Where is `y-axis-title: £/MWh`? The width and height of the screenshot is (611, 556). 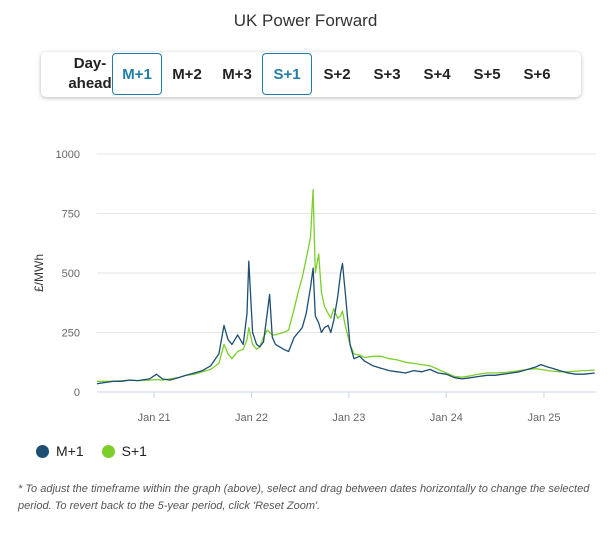
y-axis-title: £/MWh is located at coordinates (39, 273).